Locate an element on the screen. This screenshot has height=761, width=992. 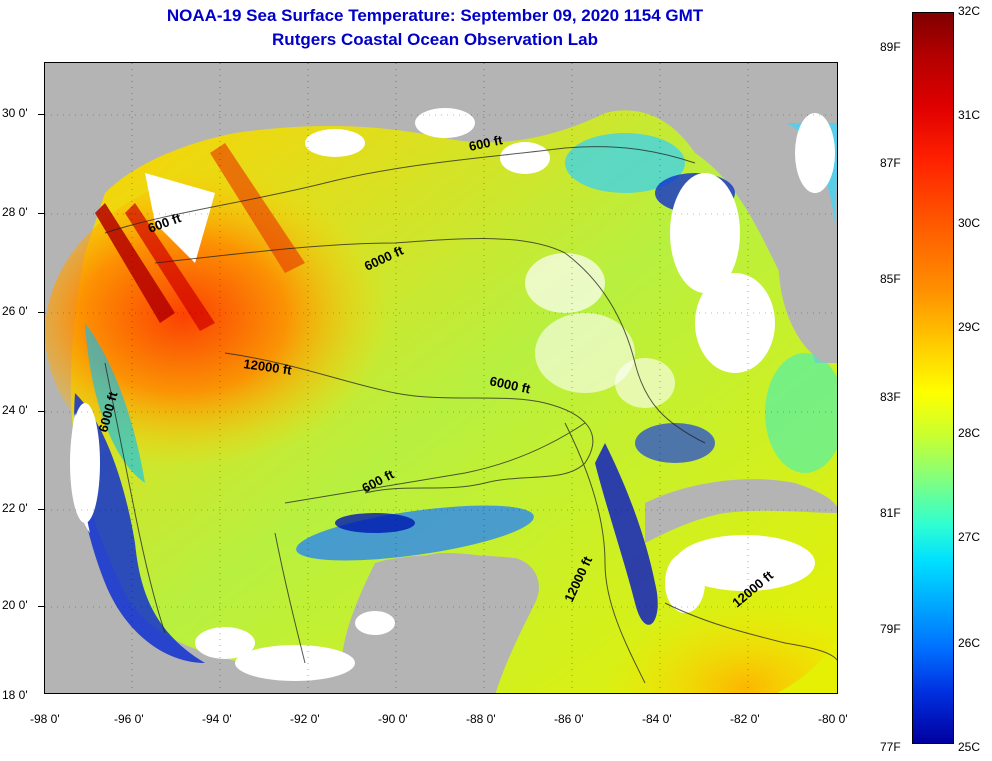
contour-label: 600 ft is located at coordinates (486, 143).